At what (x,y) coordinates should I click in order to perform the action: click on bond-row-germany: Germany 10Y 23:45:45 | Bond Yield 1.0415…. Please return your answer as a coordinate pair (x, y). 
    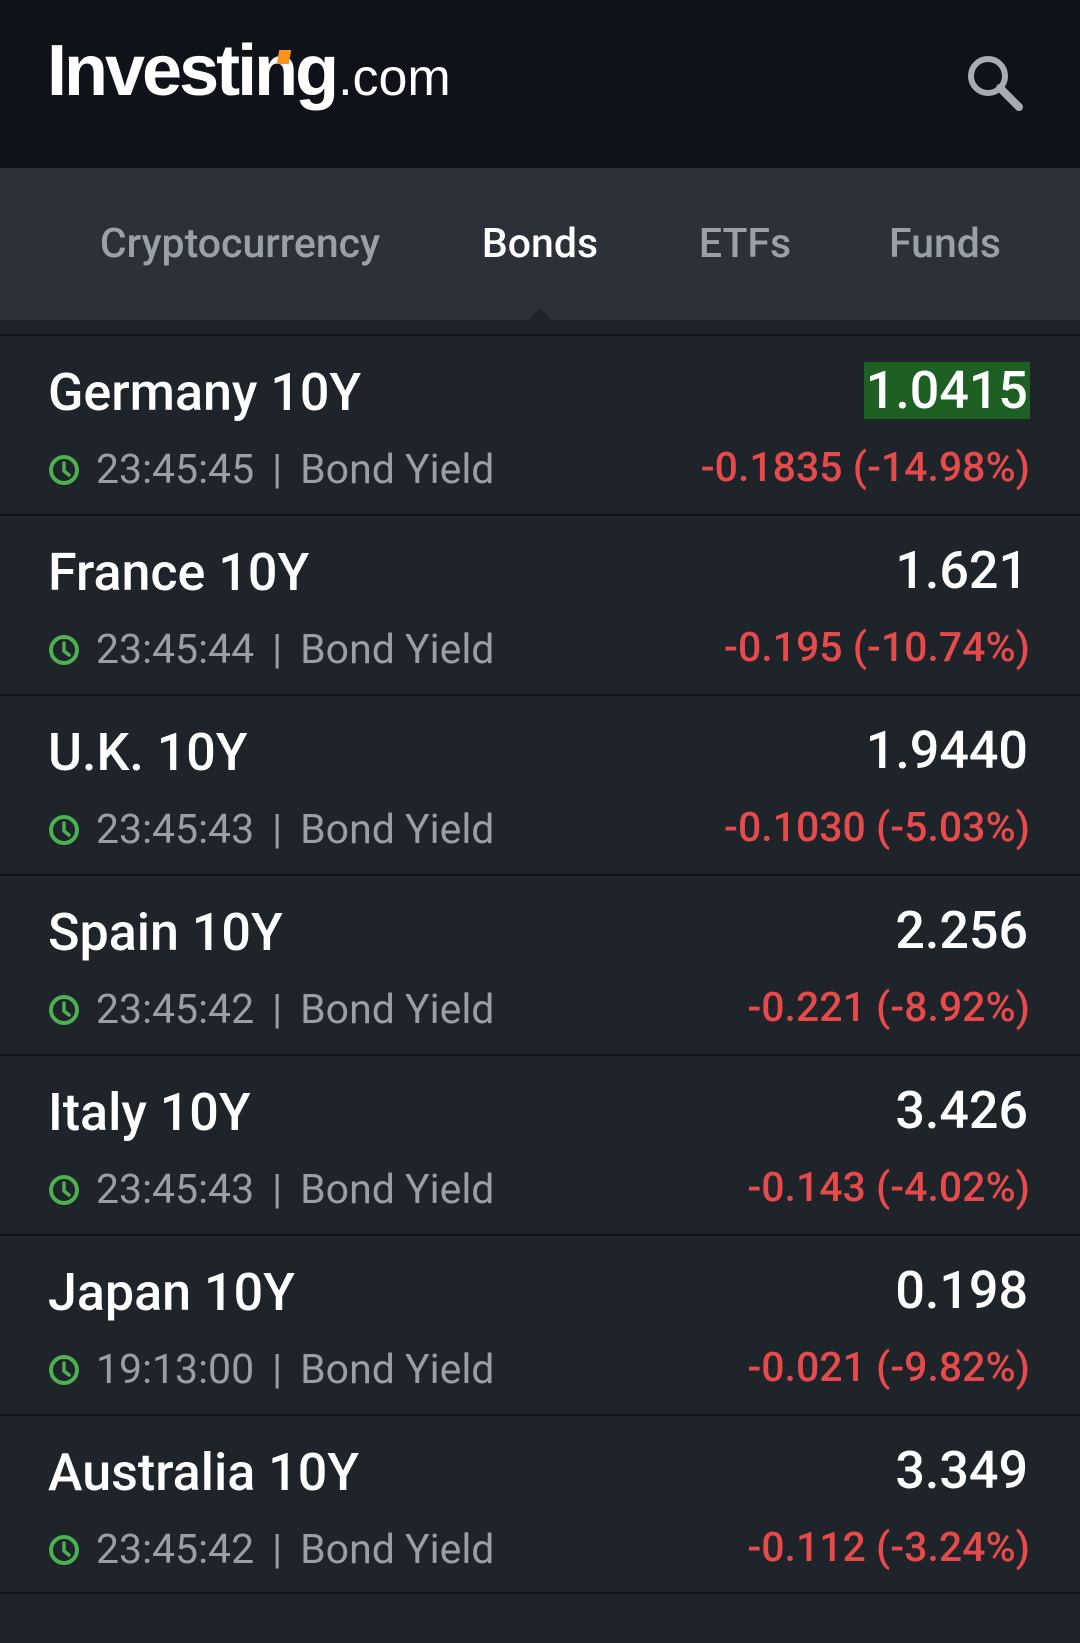
    Looking at the image, I should click on (540, 424).